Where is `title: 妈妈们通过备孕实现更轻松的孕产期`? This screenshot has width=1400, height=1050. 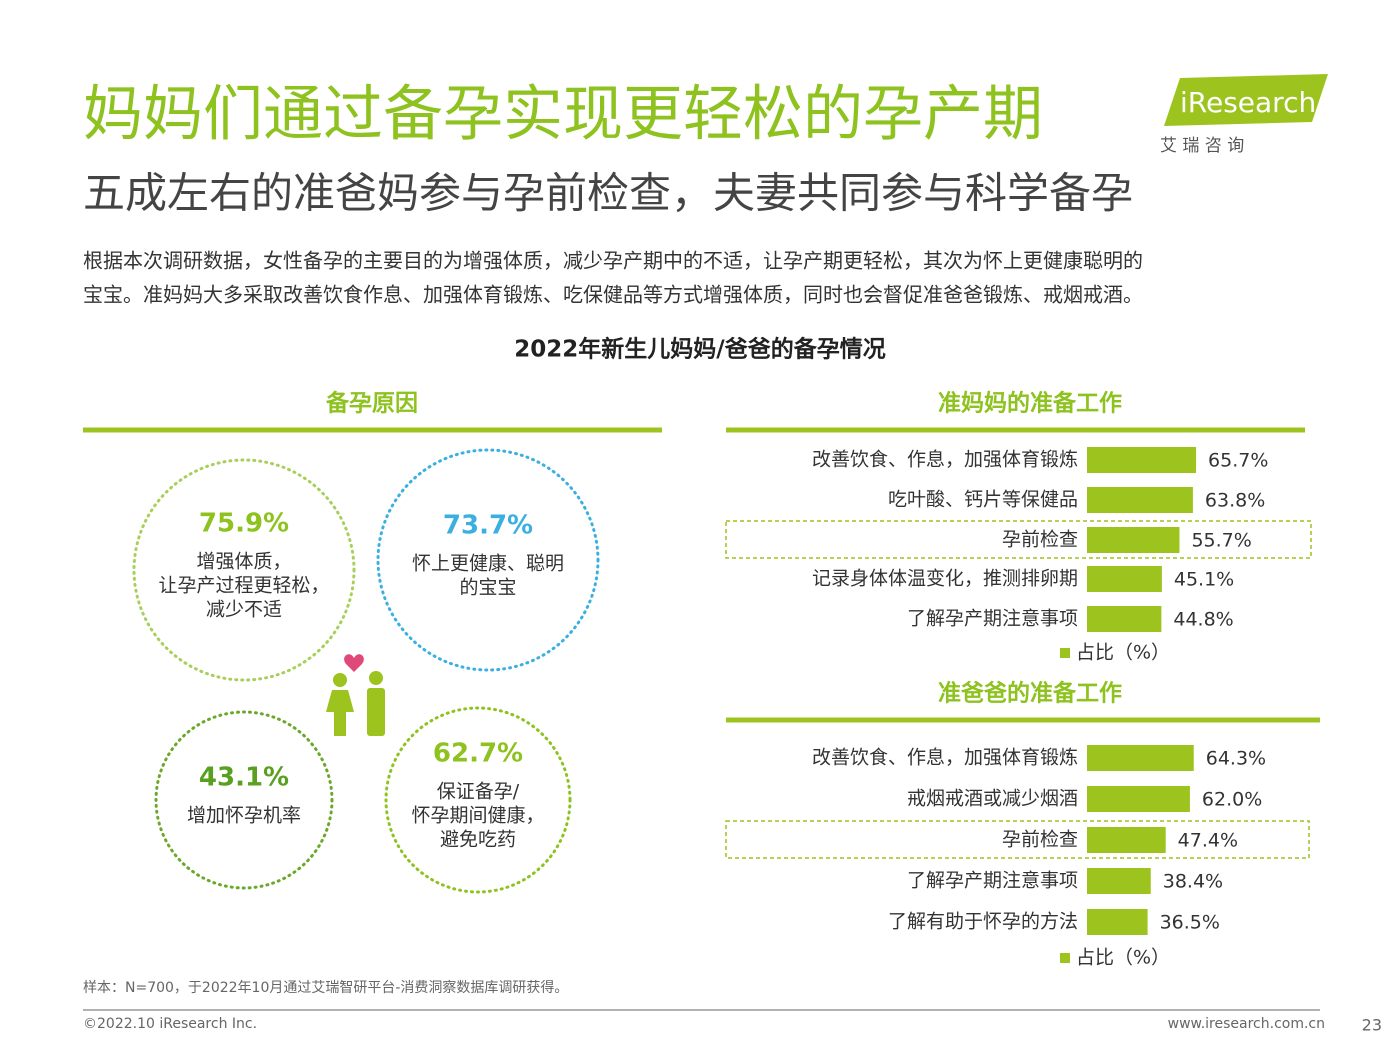
title: 妈妈们通过备孕实现更轻松的孕产期 is located at coordinates (563, 115).